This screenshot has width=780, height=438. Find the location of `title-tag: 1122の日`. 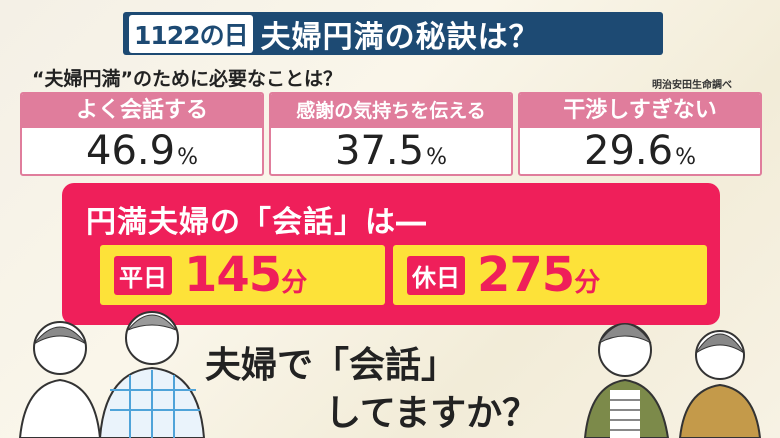

title-tag: 1122の日 is located at coordinates (191, 33).